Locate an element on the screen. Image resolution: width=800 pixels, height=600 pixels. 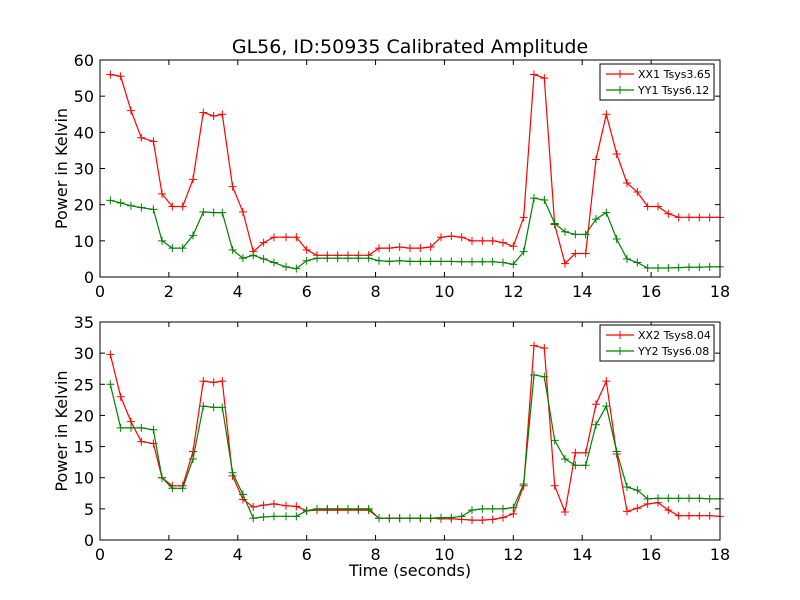
y-tick-label: 50 is located at coordinates (84, 96).